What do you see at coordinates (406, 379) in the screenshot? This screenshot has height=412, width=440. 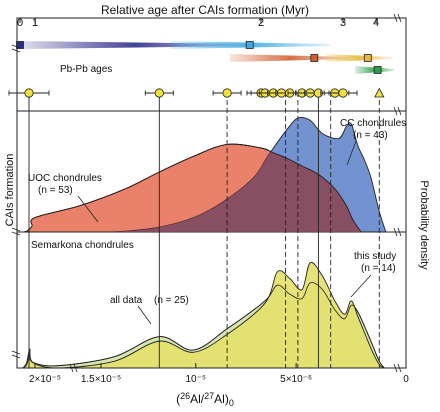 I see `bottom-tick-label-4: 0` at bounding box center [406, 379].